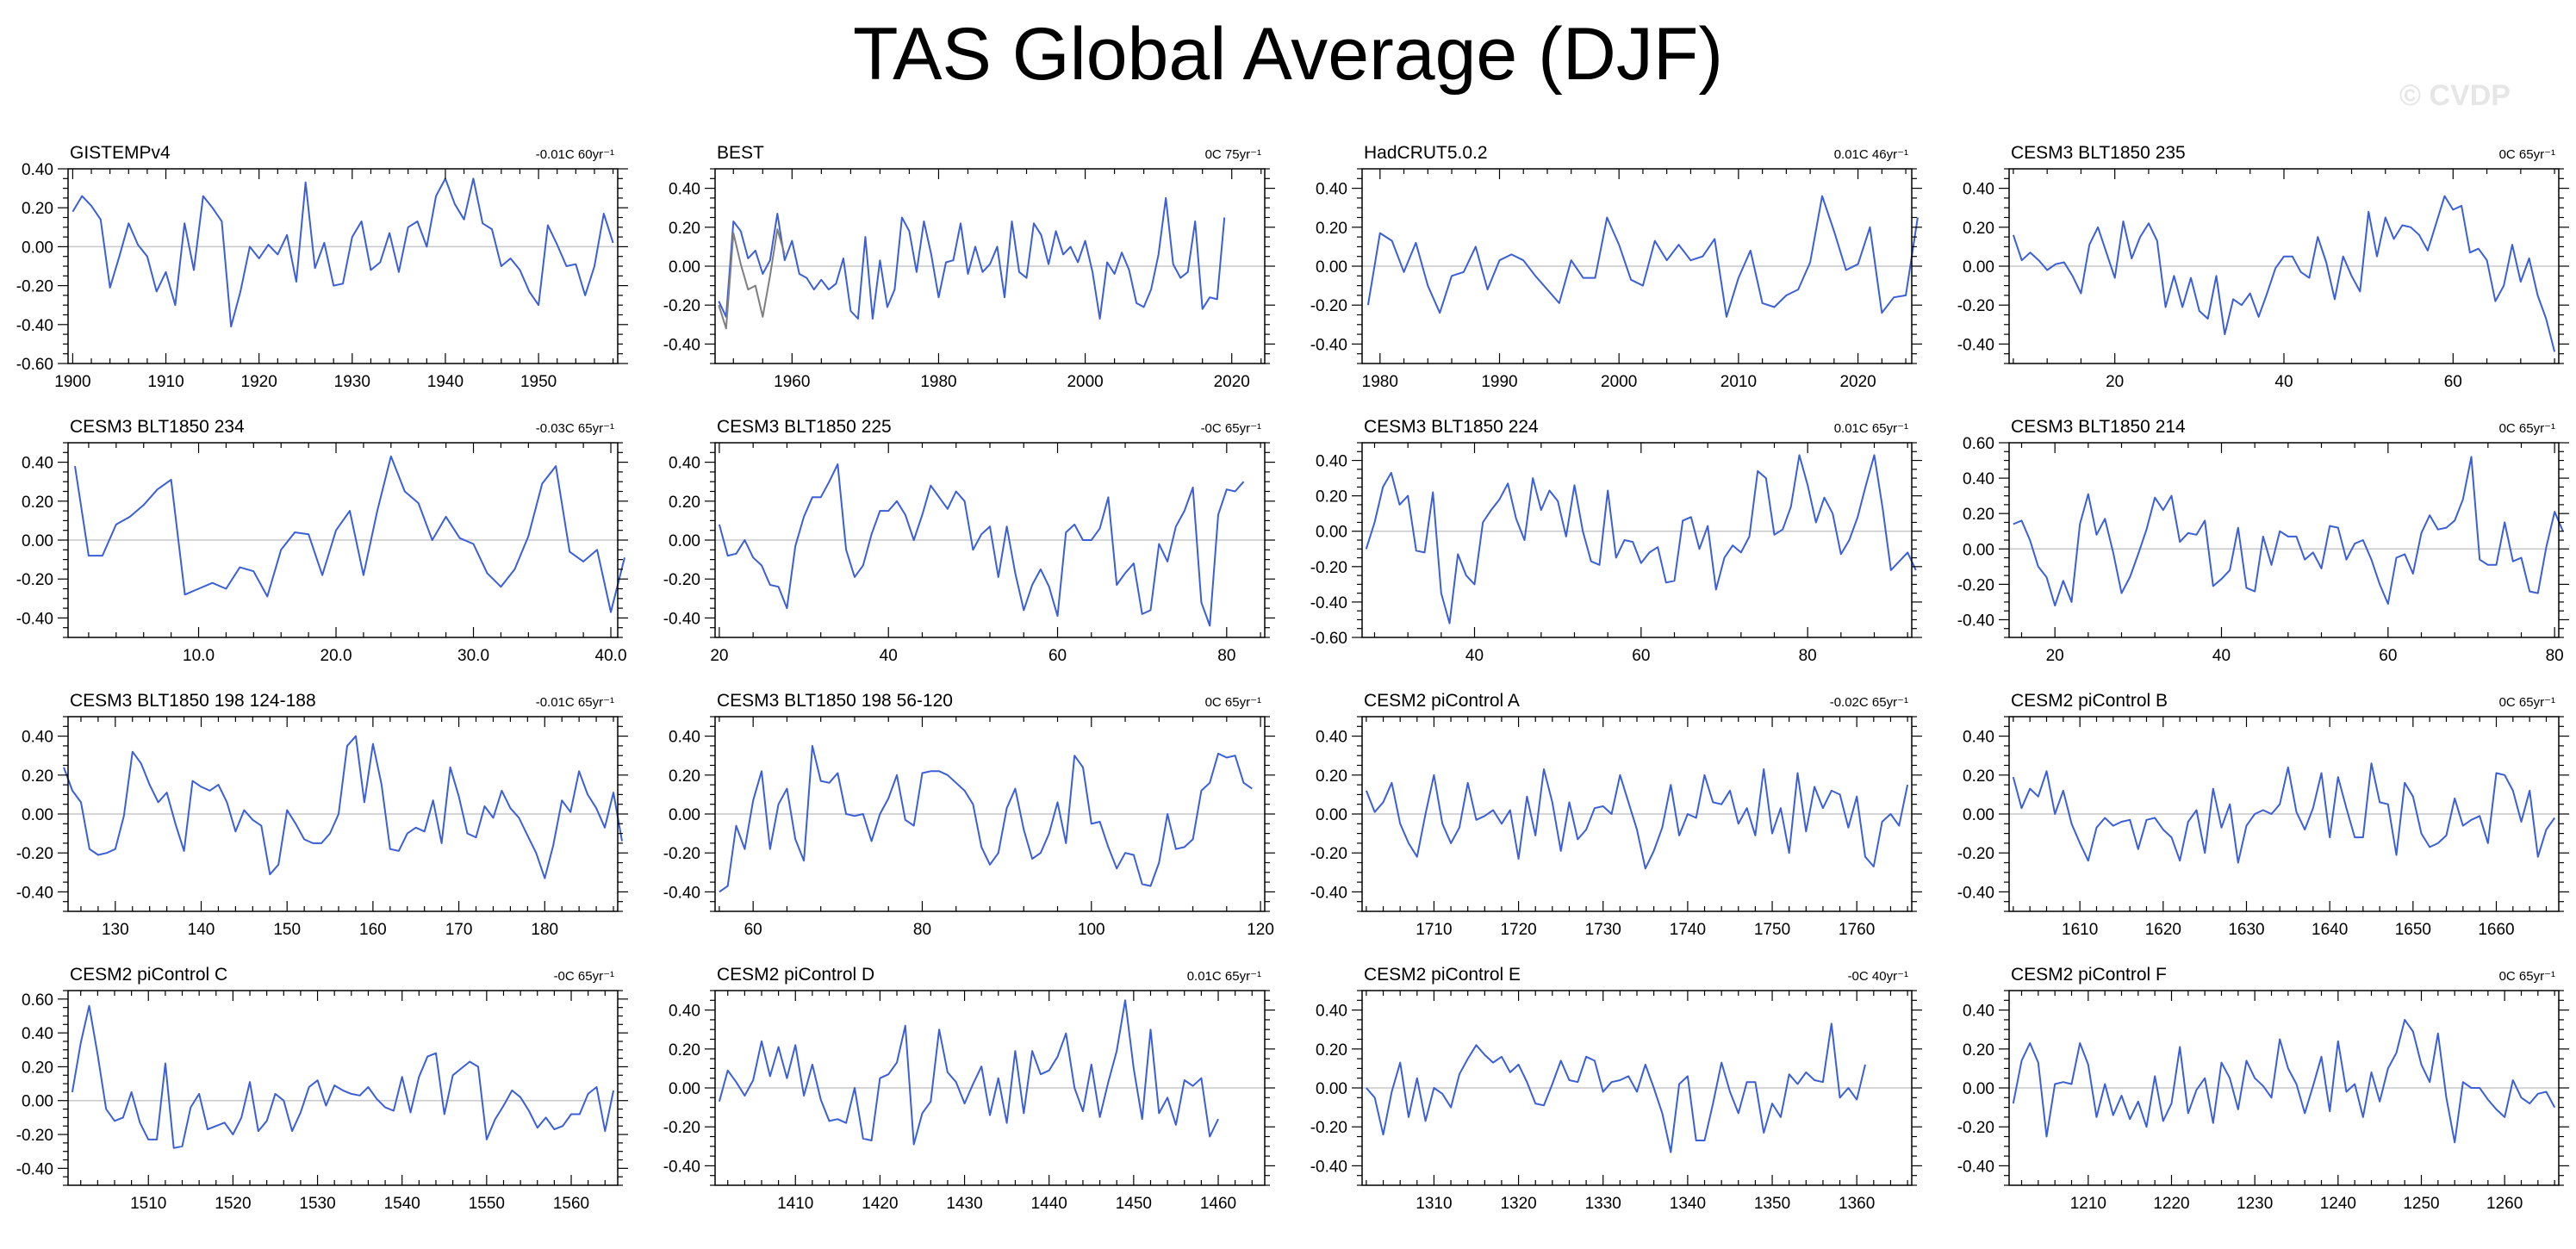 The height and width of the screenshot is (1249, 2576). I want to click on x-tick-label: 150, so click(287, 930).